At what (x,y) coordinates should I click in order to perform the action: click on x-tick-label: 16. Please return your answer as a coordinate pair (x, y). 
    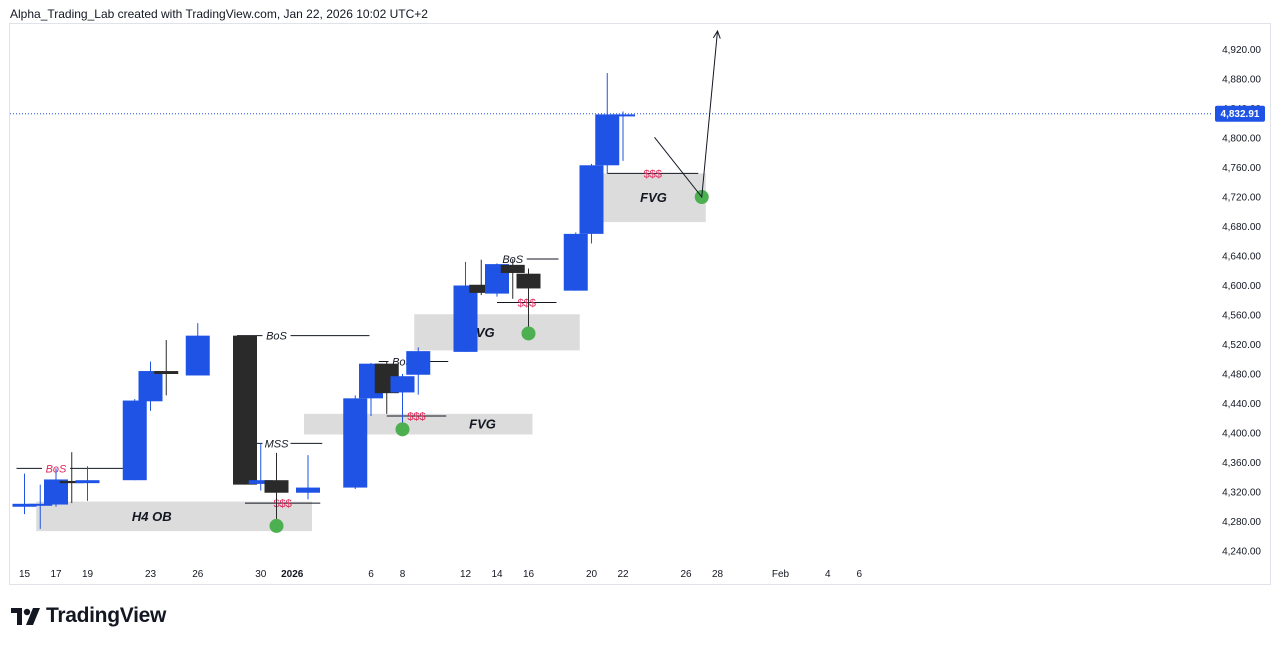
    Looking at the image, I should click on (529, 574).